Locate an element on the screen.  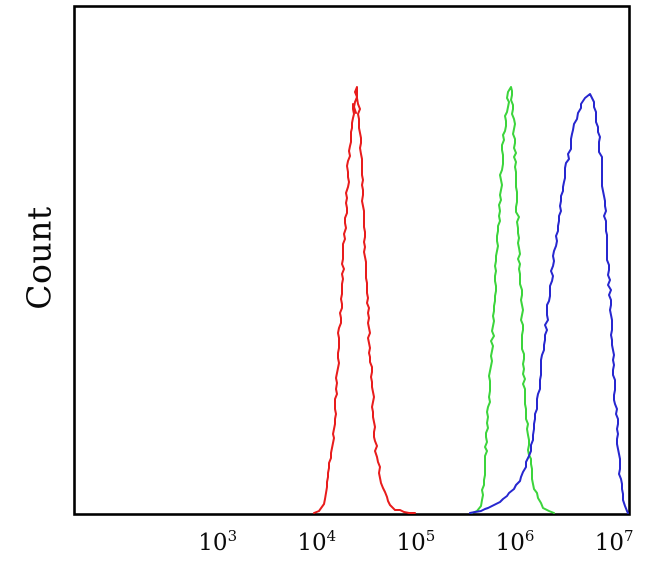
x-tick-label-10e5: 105 is located at coordinates (416, 541).